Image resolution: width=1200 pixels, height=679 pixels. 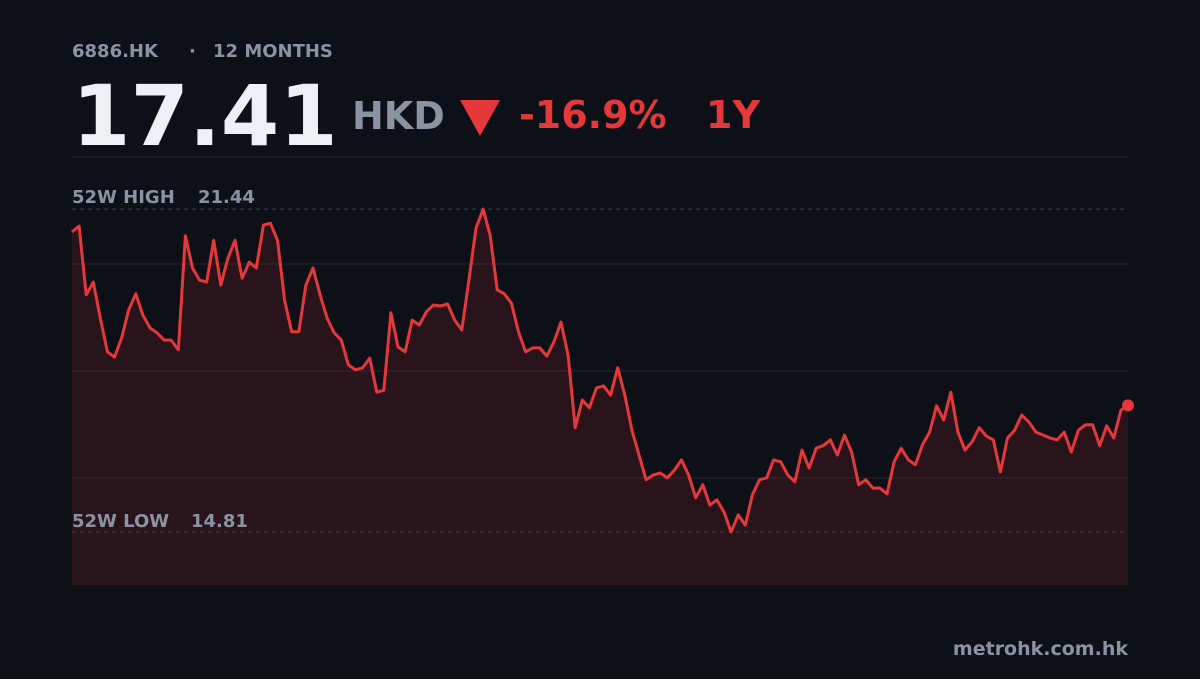 What do you see at coordinates (593, 115) in the screenshot?
I see `change: -16.9%` at bounding box center [593, 115].